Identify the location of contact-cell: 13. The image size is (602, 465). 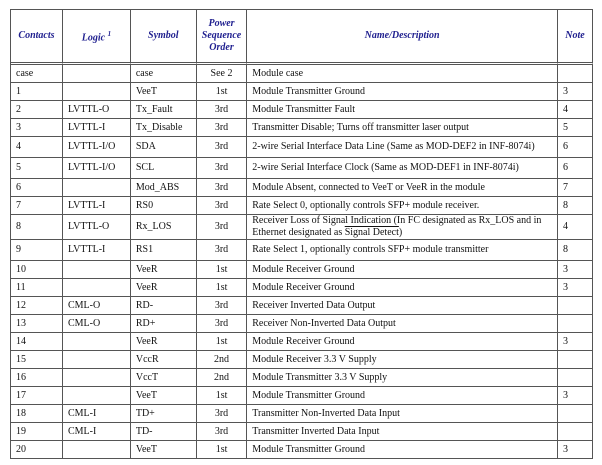
(37, 324).